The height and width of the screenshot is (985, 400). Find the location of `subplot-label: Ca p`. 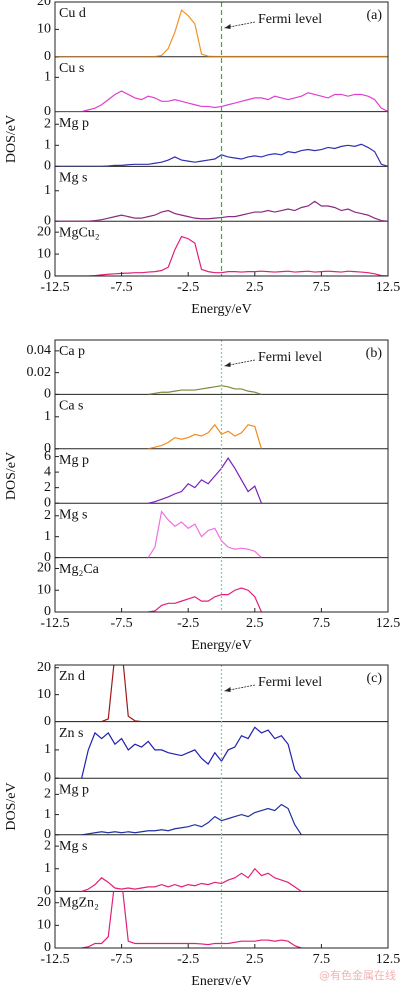

subplot-label: Ca p is located at coordinates (72, 351).